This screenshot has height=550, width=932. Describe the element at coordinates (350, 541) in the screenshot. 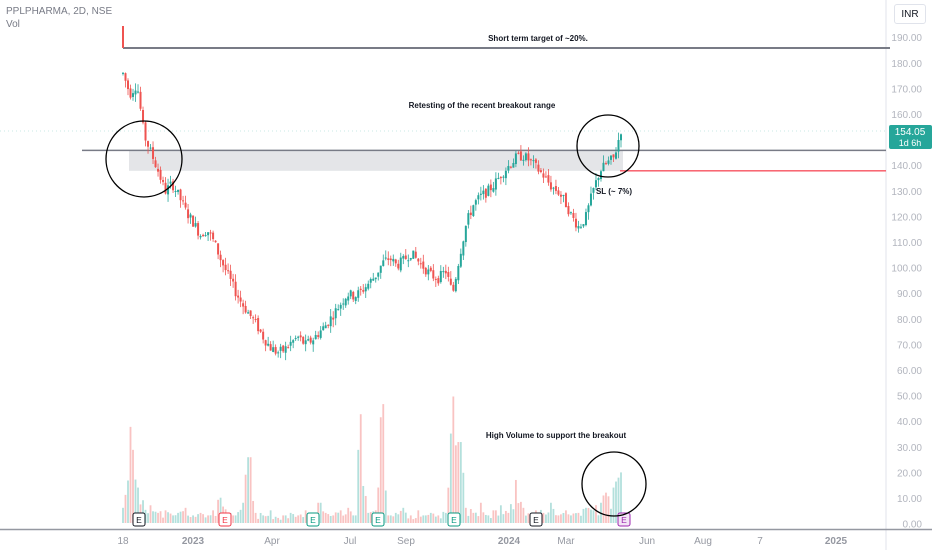

I see `time-tick-label: Jul` at that location.